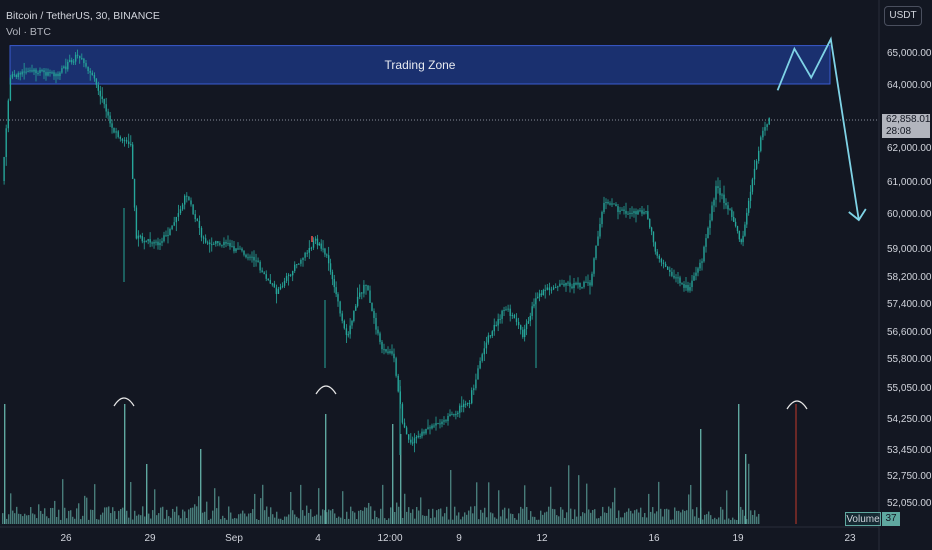  Describe the element at coordinates (903, 16) in the screenshot. I see `currency-button: USDT` at that location.